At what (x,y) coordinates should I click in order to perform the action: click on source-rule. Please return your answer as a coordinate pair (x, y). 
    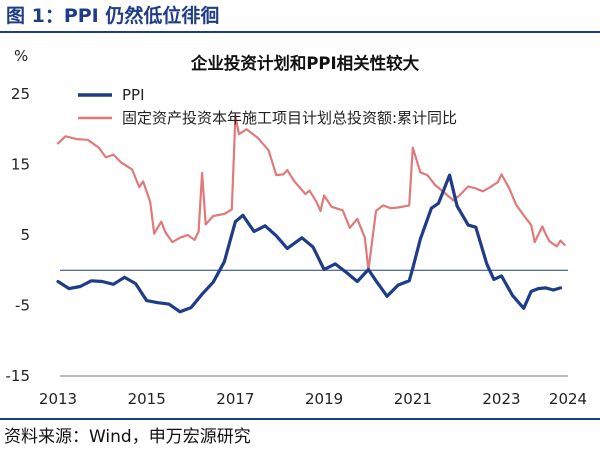
    Looking at the image, I should click on (300, 419).